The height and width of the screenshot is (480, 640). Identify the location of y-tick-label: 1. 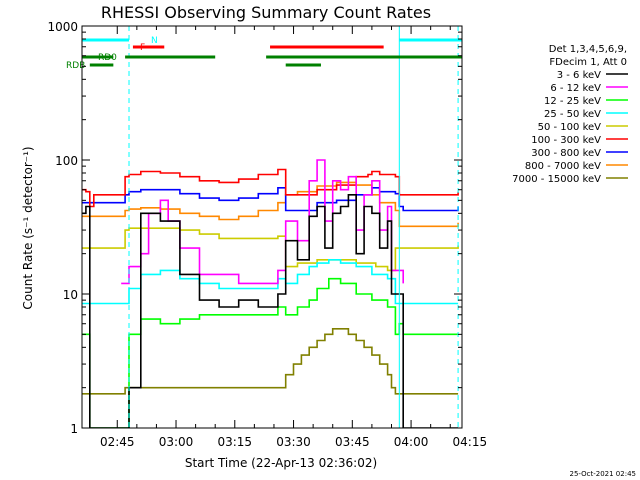
(74, 429).